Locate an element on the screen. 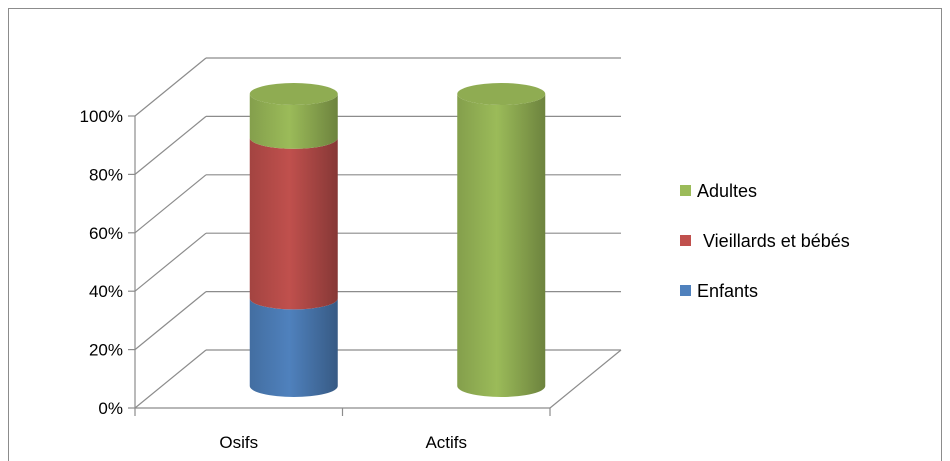 The height and width of the screenshot is (461, 950). x-tick-label: Actifs is located at coordinates (446, 442).